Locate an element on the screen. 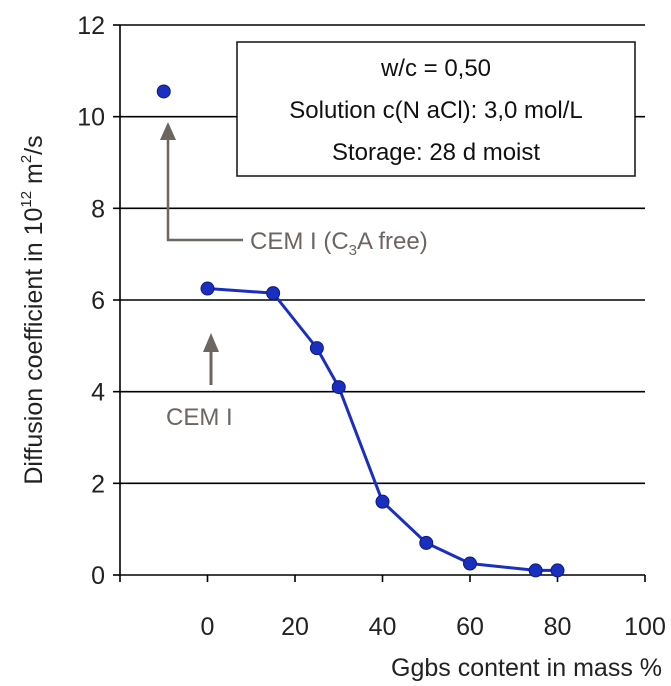 The height and width of the screenshot is (686, 671). annotation-cem-free-suffix: A free) is located at coordinates (392, 241).